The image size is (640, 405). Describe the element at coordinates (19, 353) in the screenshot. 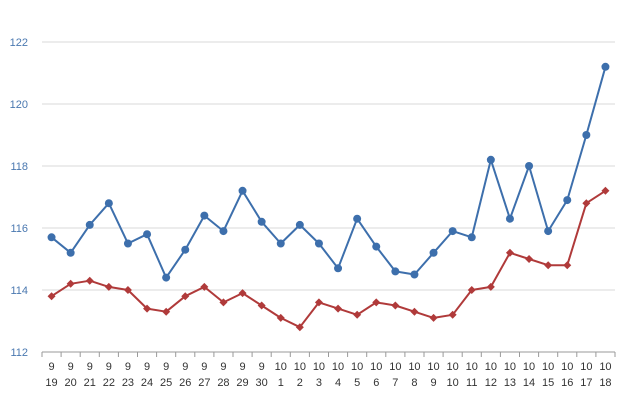

I see `y-tick-label: 112` at that location.